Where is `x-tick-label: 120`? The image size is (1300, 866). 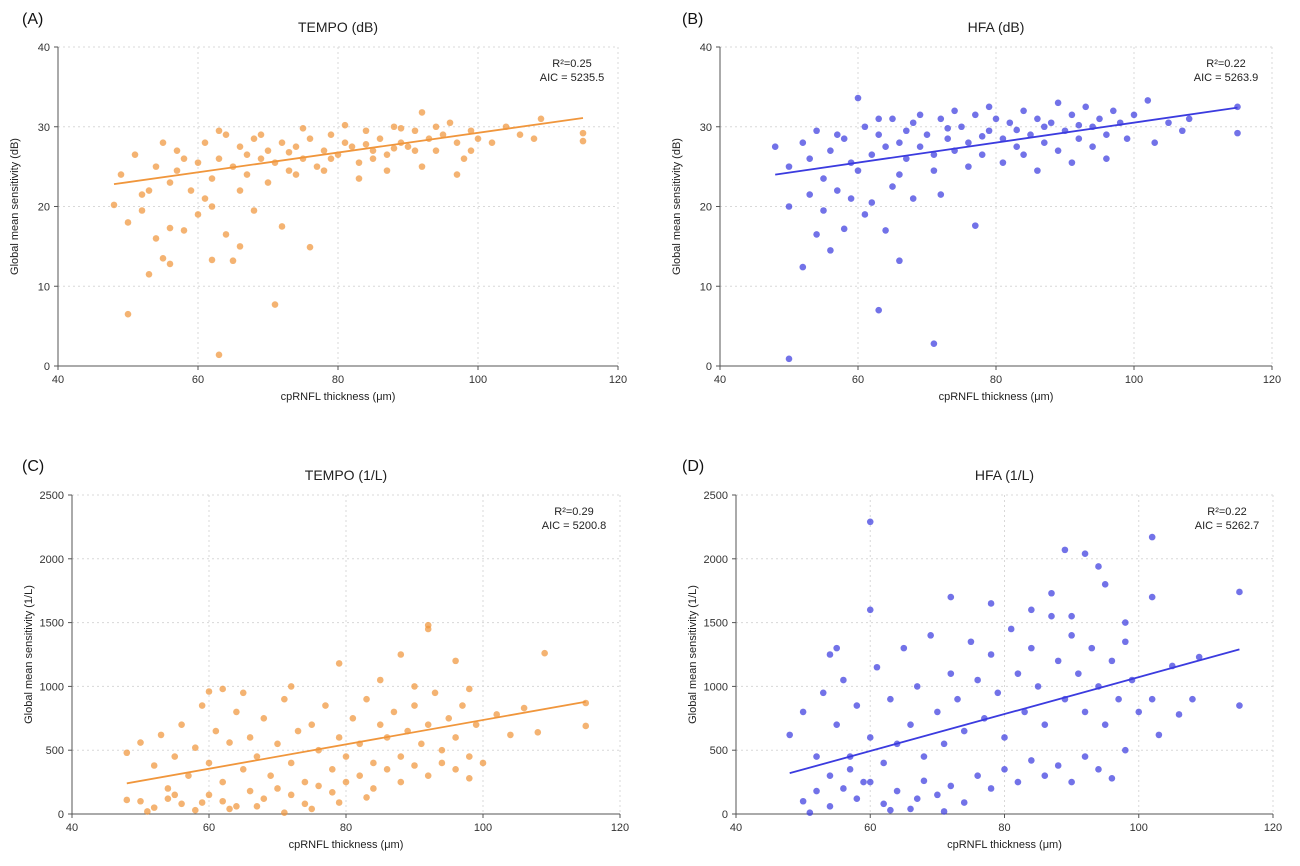
x-tick-label: 120 is located at coordinates (620, 828).